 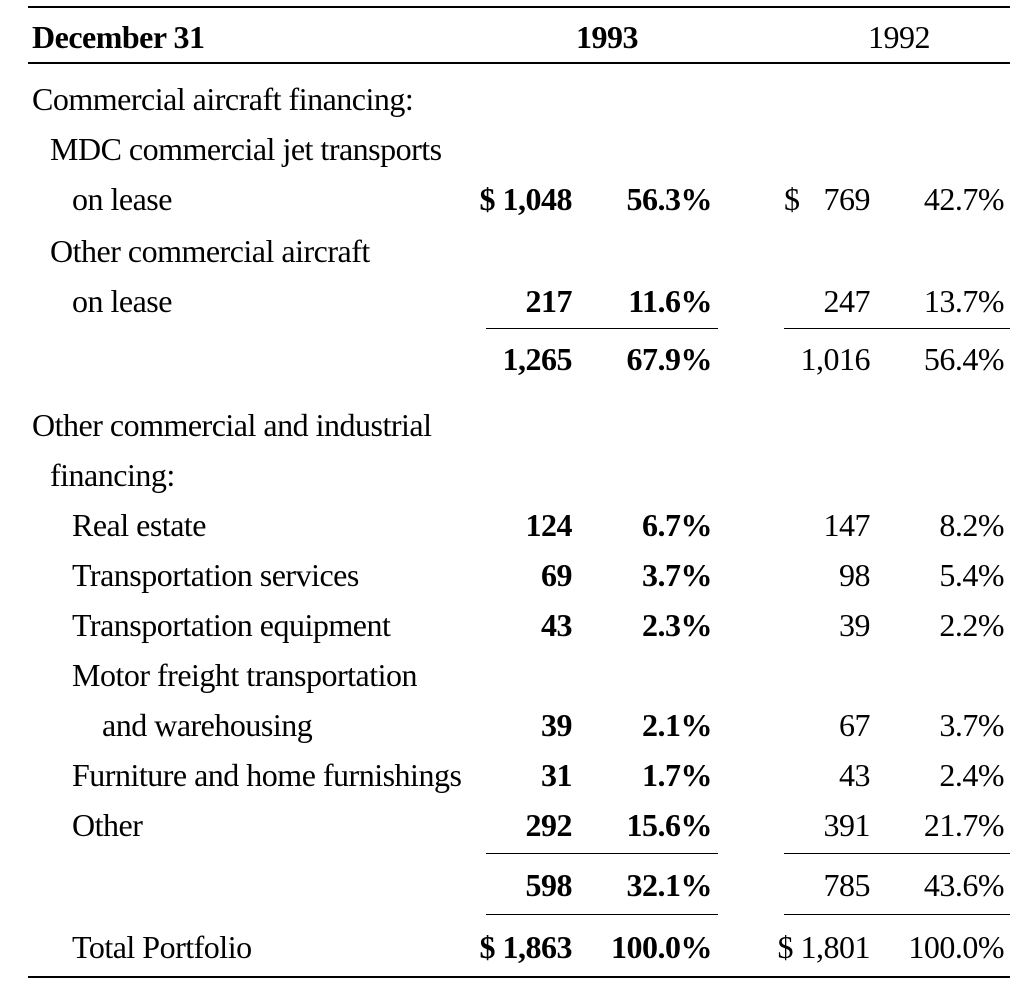 I want to click on total-rule-1993, so click(x=602, y=914).